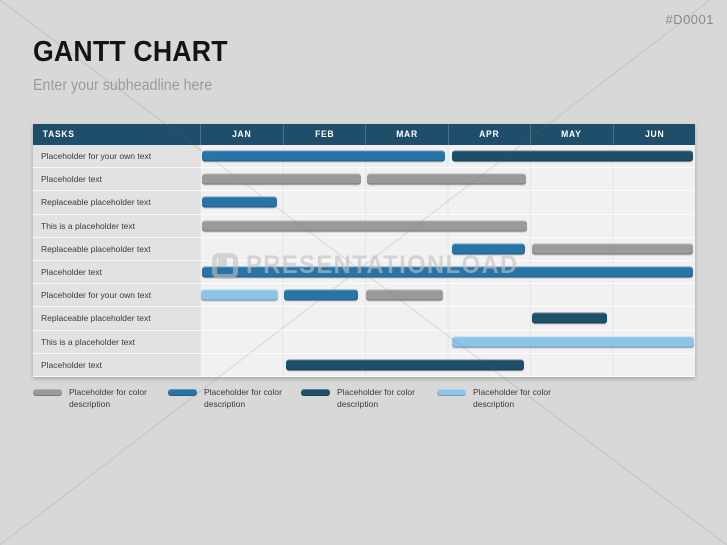 This screenshot has height=545, width=727. Describe the element at coordinates (58, 134) in the screenshot. I see `column-header-tasks: TASKS` at that location.